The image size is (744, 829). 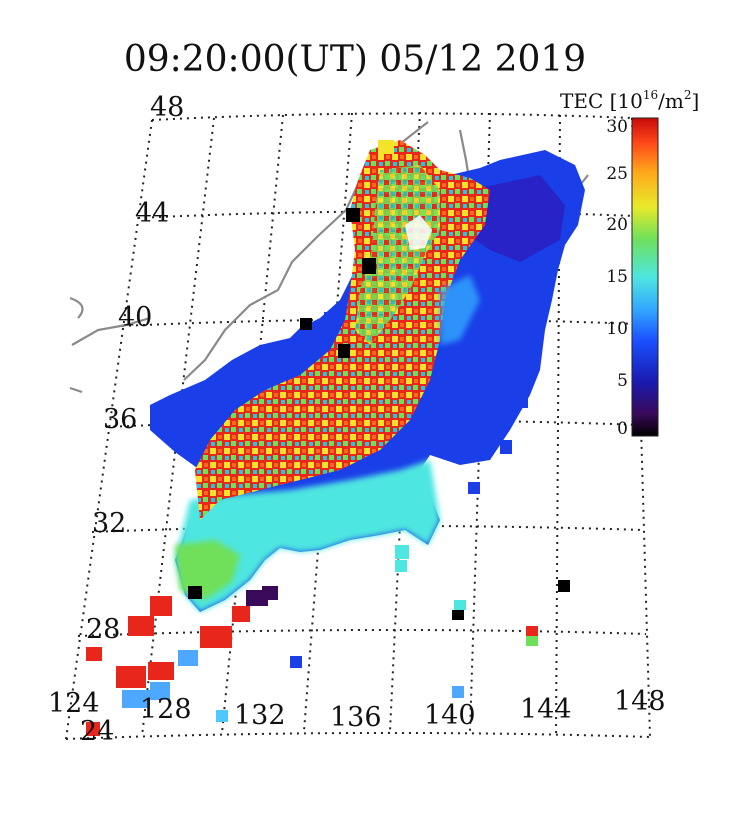 What do you see at coordinates (622, 381) in the screenshot?
I see `colorbar-tick-5: 5` at bounding box center [622, 381].